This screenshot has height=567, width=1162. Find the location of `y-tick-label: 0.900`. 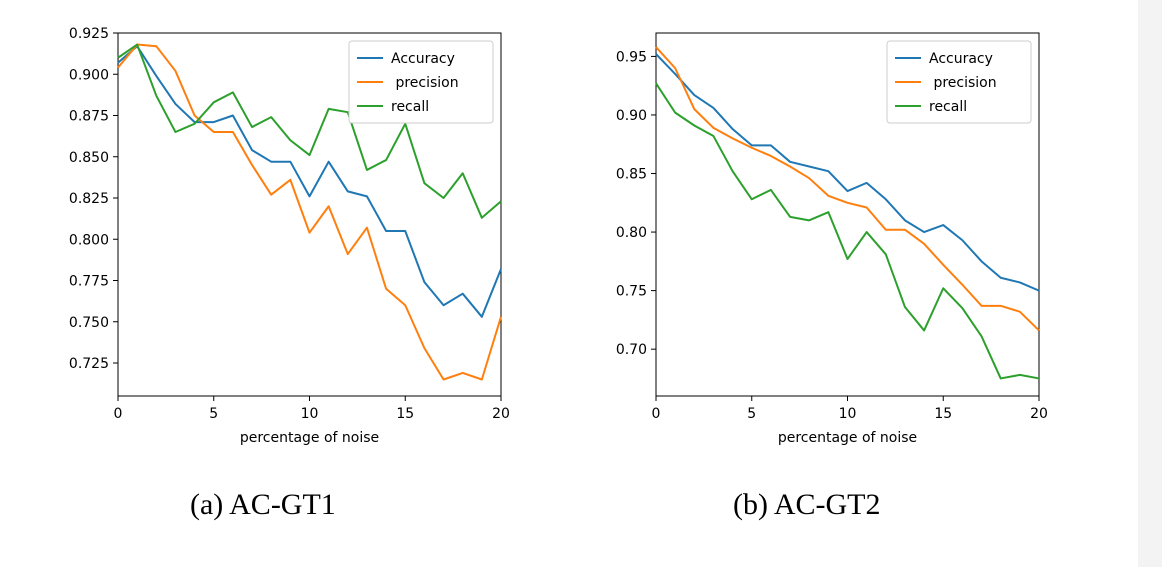

y-tick-label: 0.900 is located at coordinates (89, 75).